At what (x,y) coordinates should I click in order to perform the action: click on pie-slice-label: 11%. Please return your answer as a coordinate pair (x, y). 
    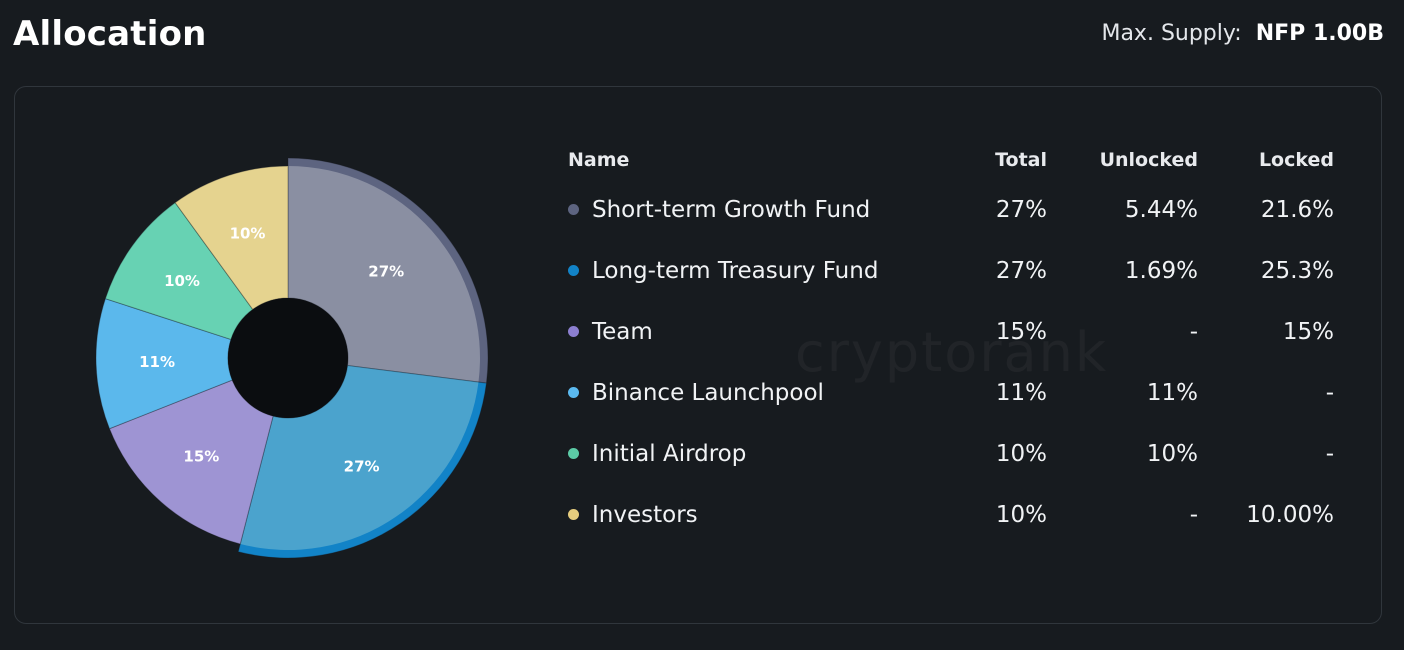
    Looking at the image, I should click on (157, 362).